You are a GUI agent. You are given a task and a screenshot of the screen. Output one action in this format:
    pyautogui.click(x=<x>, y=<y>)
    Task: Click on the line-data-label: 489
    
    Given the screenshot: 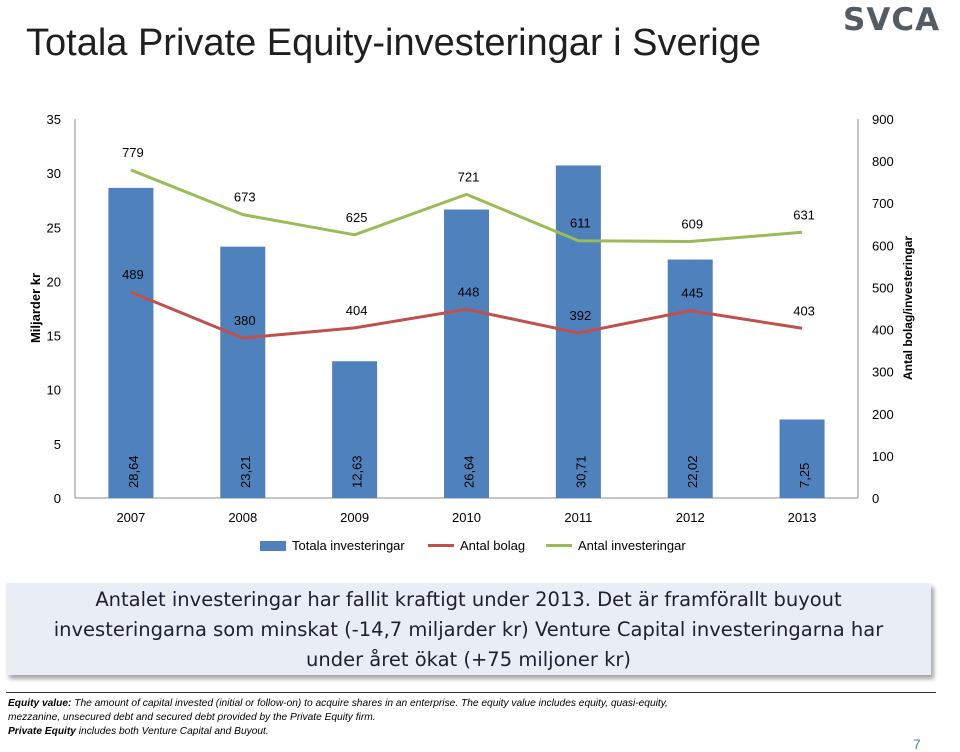 What is the action you would take?
    pyautogui.click(x=133, y=274)
    